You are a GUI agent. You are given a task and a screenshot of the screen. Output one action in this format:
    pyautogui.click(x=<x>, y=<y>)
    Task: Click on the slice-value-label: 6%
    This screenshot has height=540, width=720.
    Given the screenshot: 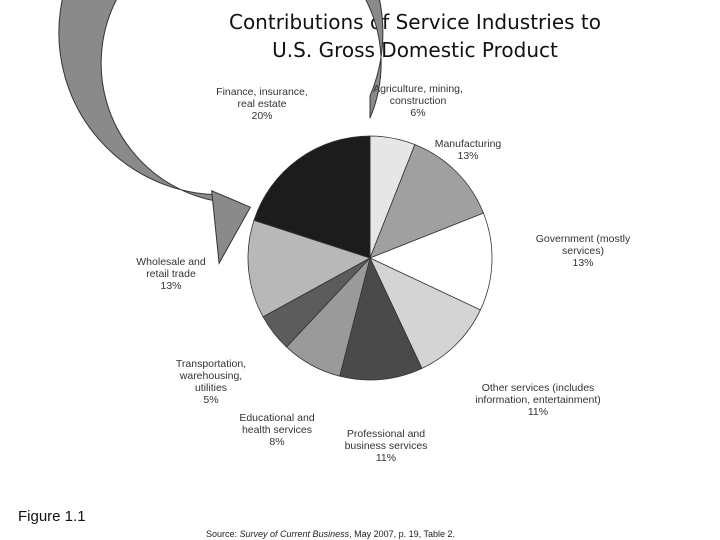 What is the action you would take?
    pyautogui.click(x=417, y=113)
    